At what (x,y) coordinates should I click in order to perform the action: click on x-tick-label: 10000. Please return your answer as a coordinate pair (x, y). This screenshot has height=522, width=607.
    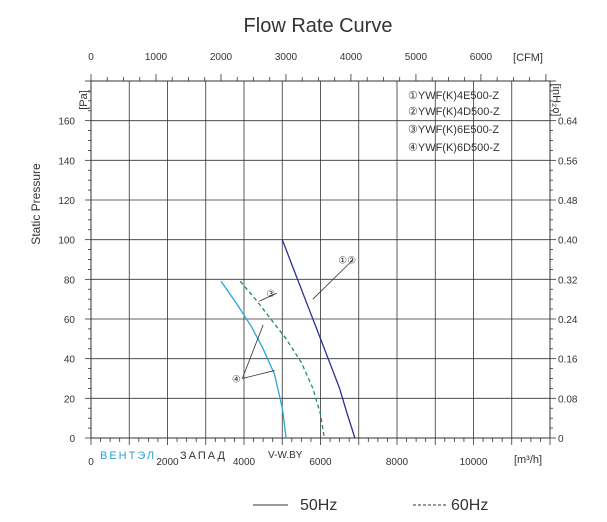
    Looking at the image, I should click on (474, 462).